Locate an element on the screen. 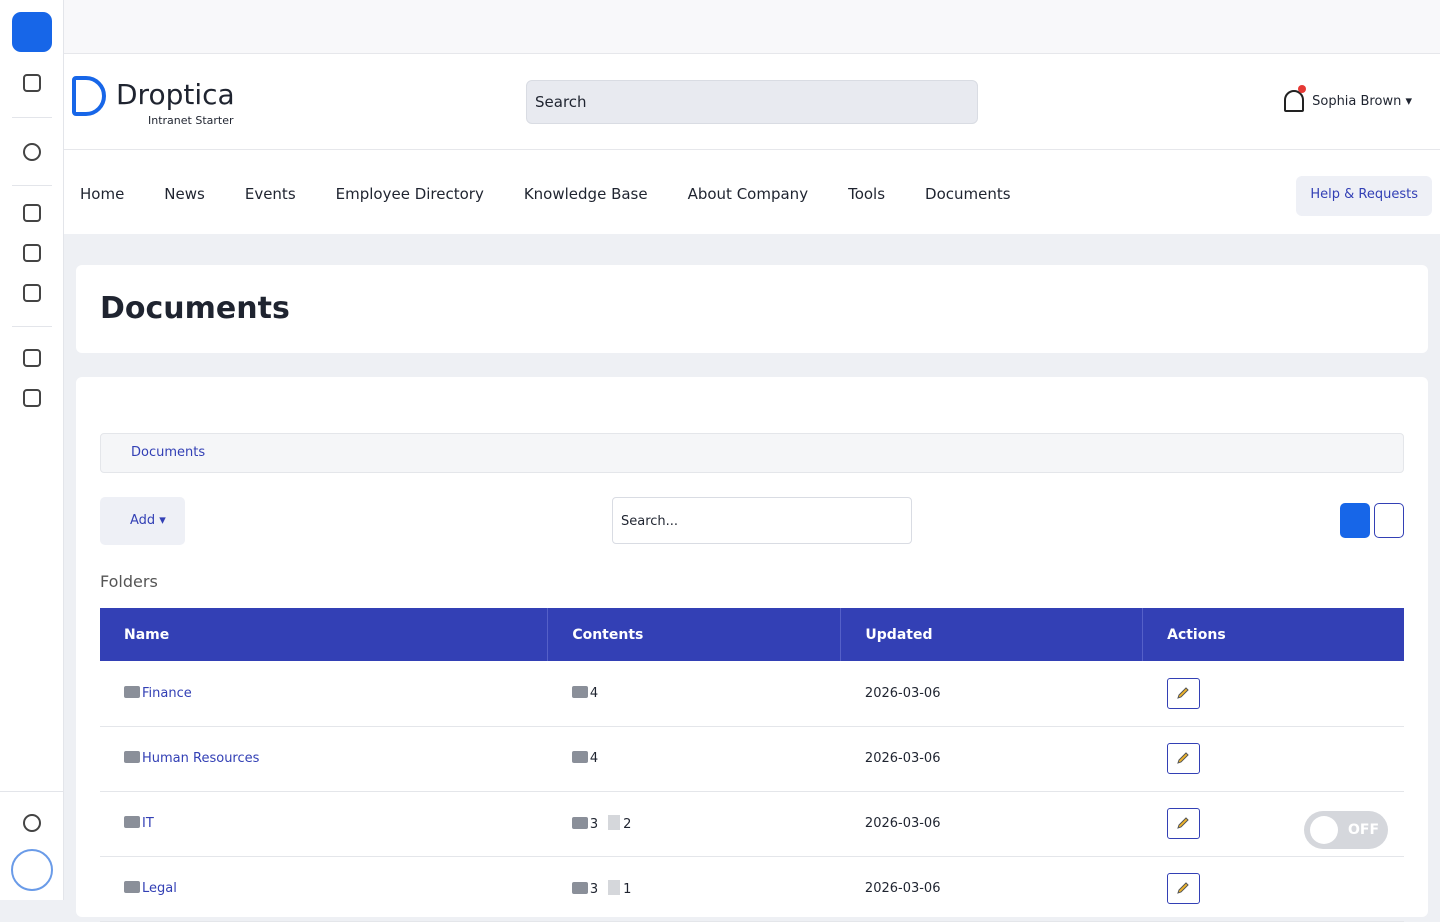 The image size is (1440, 922). folder-name: Legal is located at coordinates (159, 888).